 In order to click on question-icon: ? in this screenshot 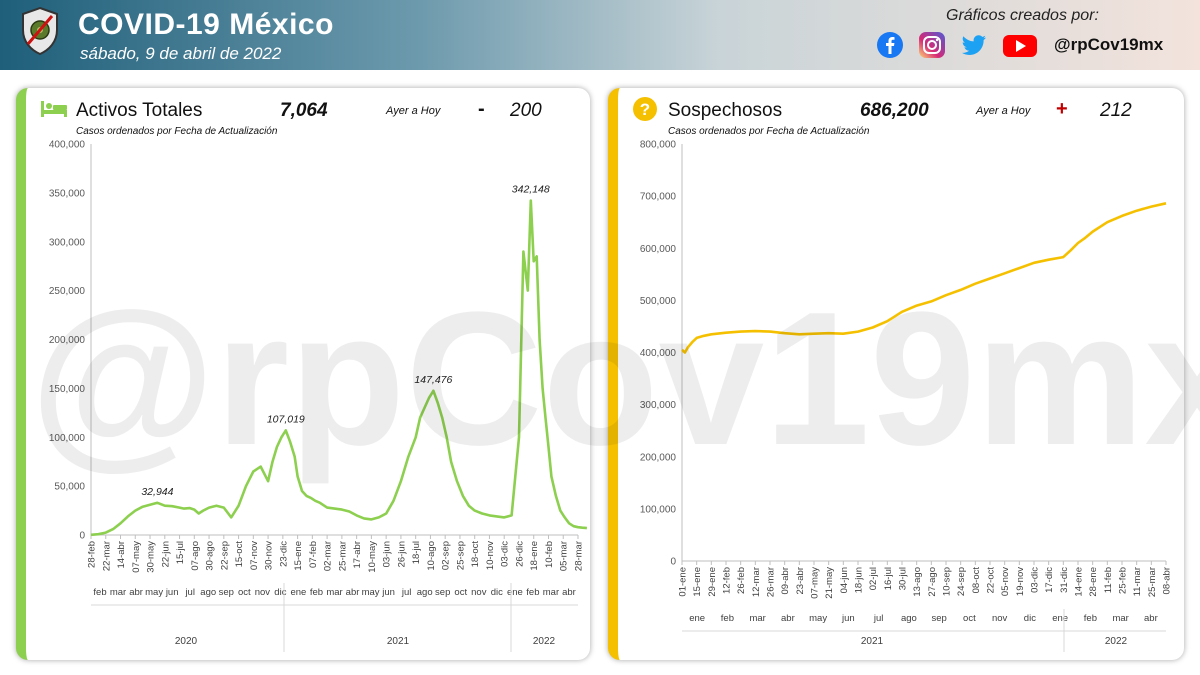, I will do `click(645, 109)`.